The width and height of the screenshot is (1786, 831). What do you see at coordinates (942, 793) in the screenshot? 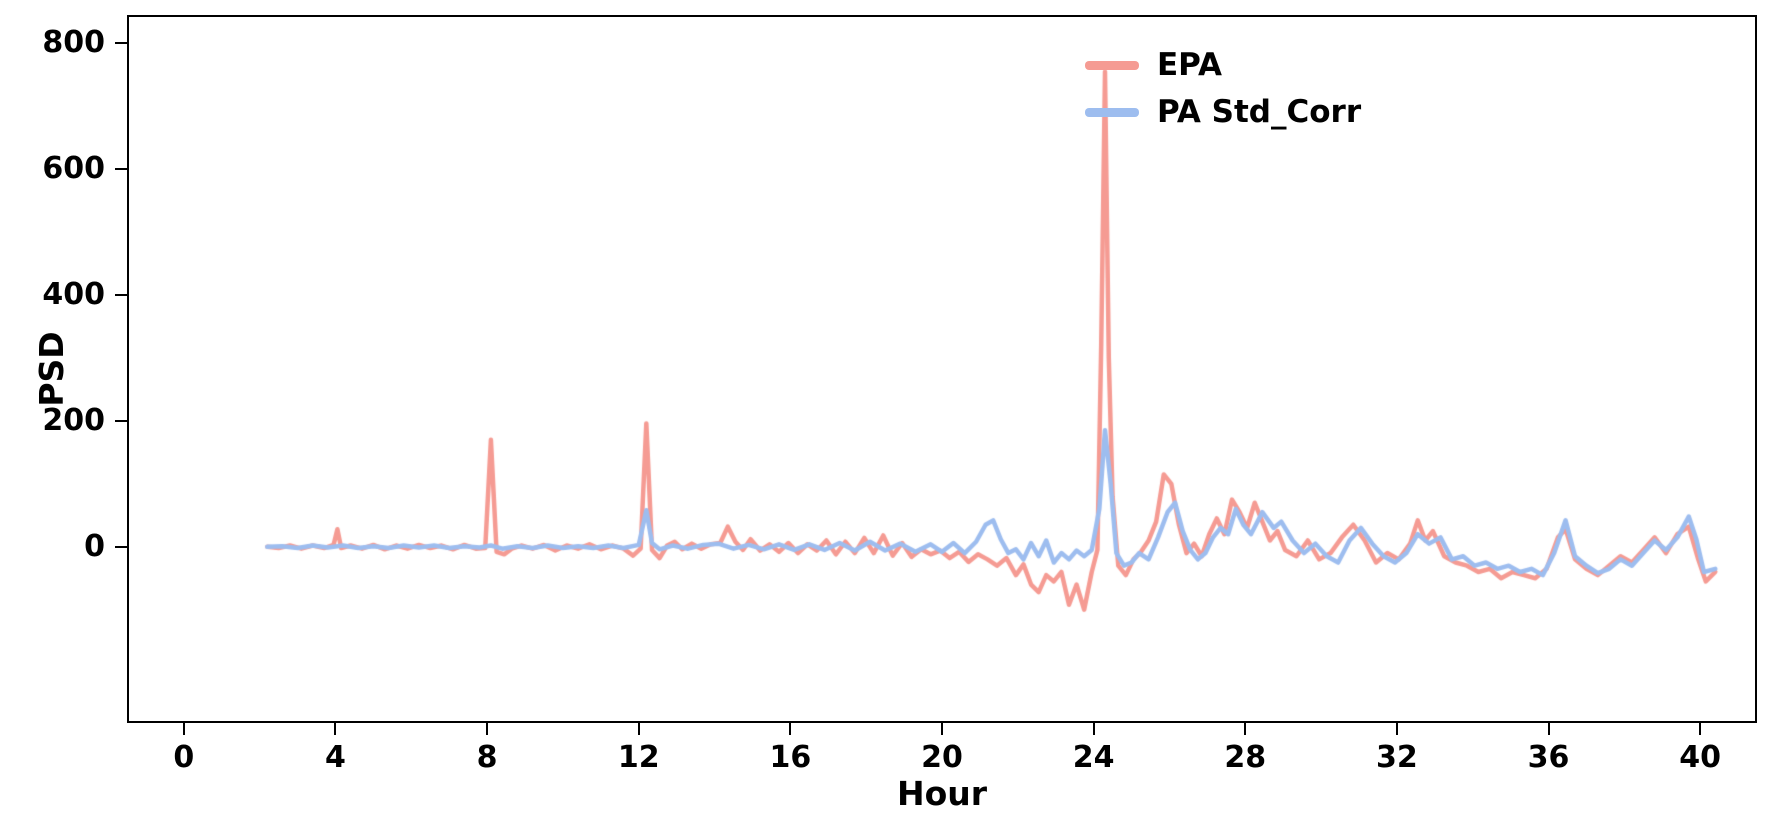
I see `x-axis-title: Hour` at bounding box center [942, 793].